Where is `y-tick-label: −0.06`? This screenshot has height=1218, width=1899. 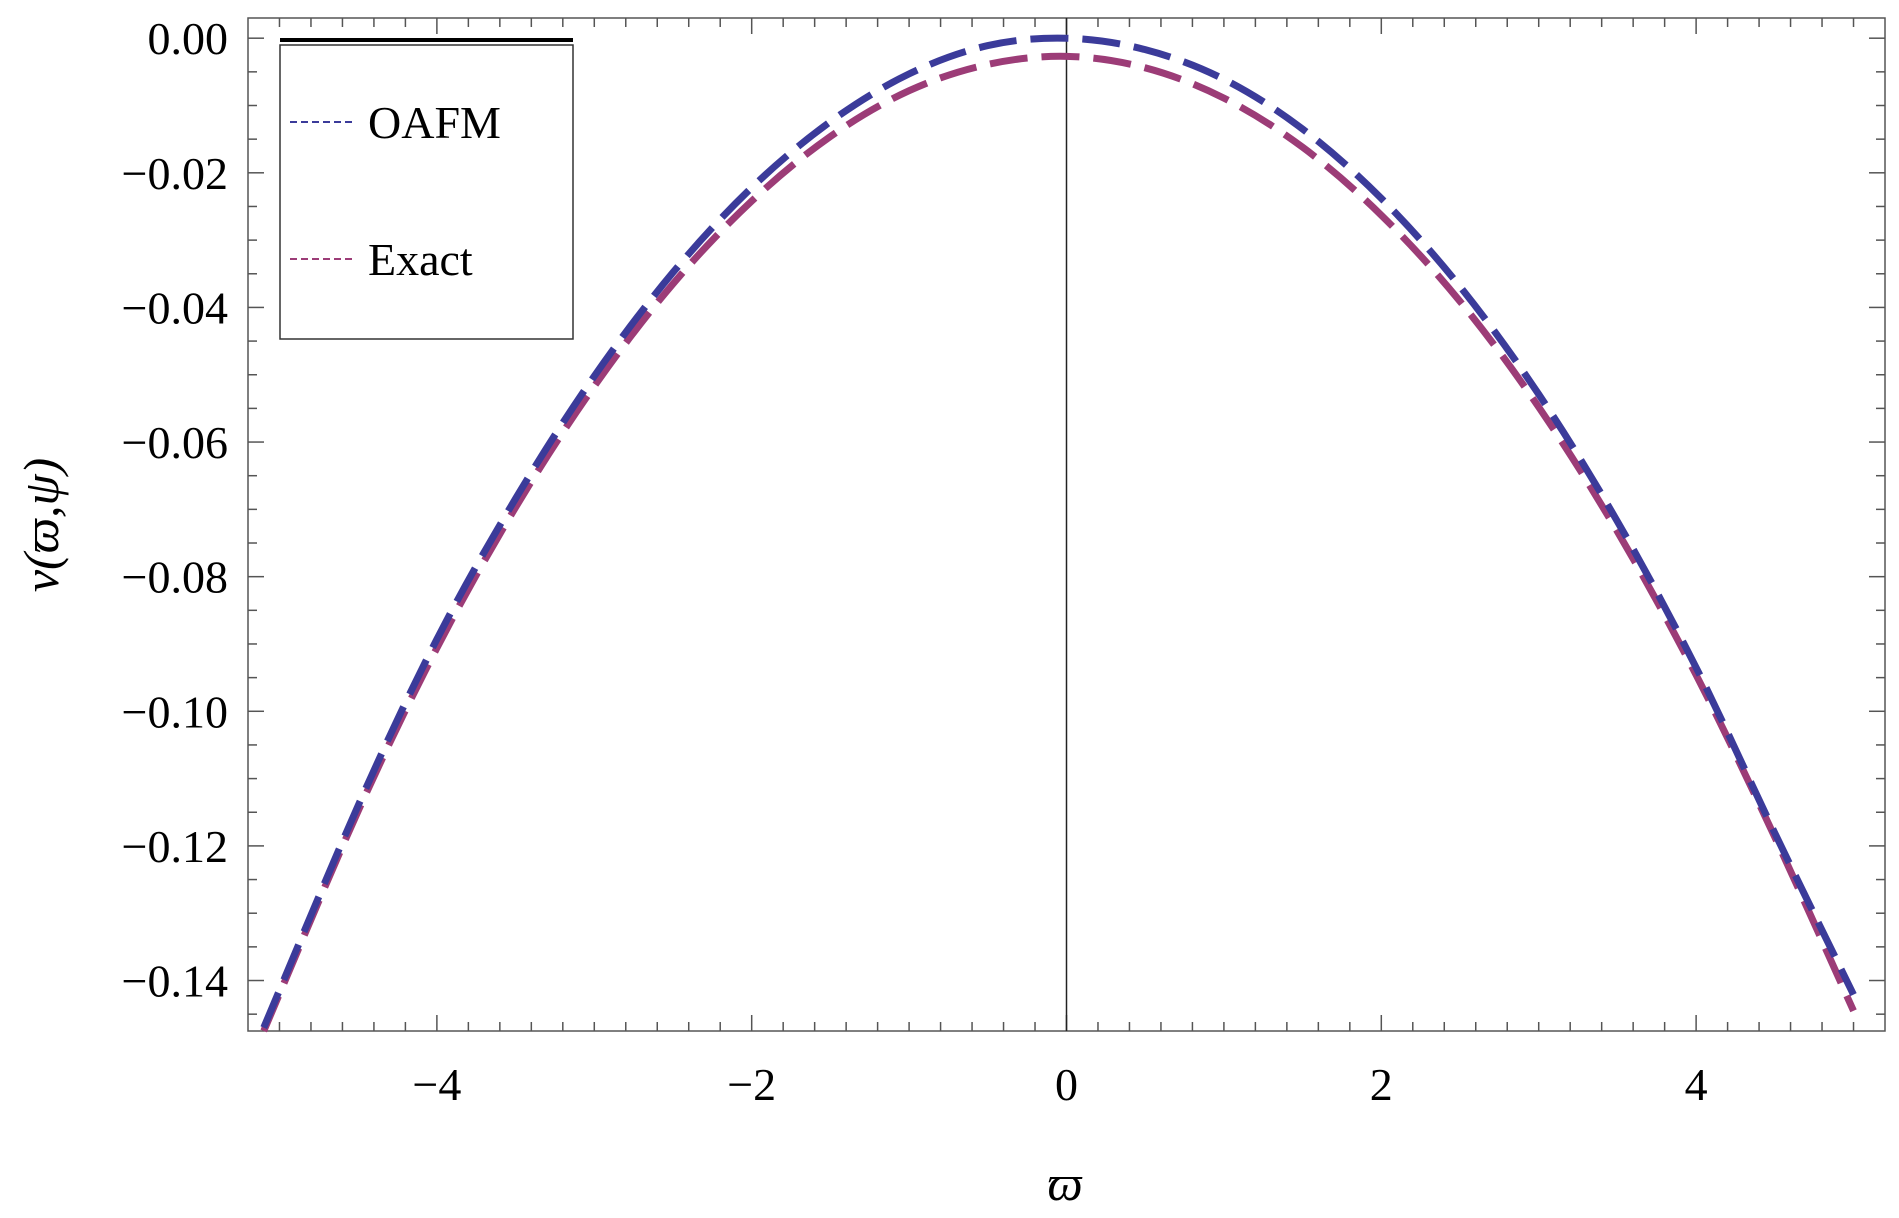 y-tick-label: −0.06 is located at coordinates (175, 442).